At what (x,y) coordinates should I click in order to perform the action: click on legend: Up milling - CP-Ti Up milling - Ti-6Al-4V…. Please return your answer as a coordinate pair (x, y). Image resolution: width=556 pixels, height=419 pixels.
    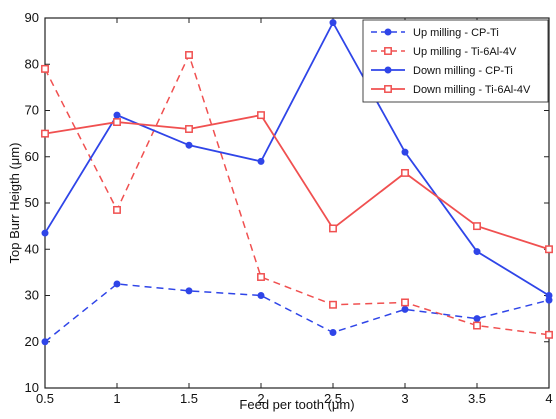
    Looking at the image, I should click on (455, 61).